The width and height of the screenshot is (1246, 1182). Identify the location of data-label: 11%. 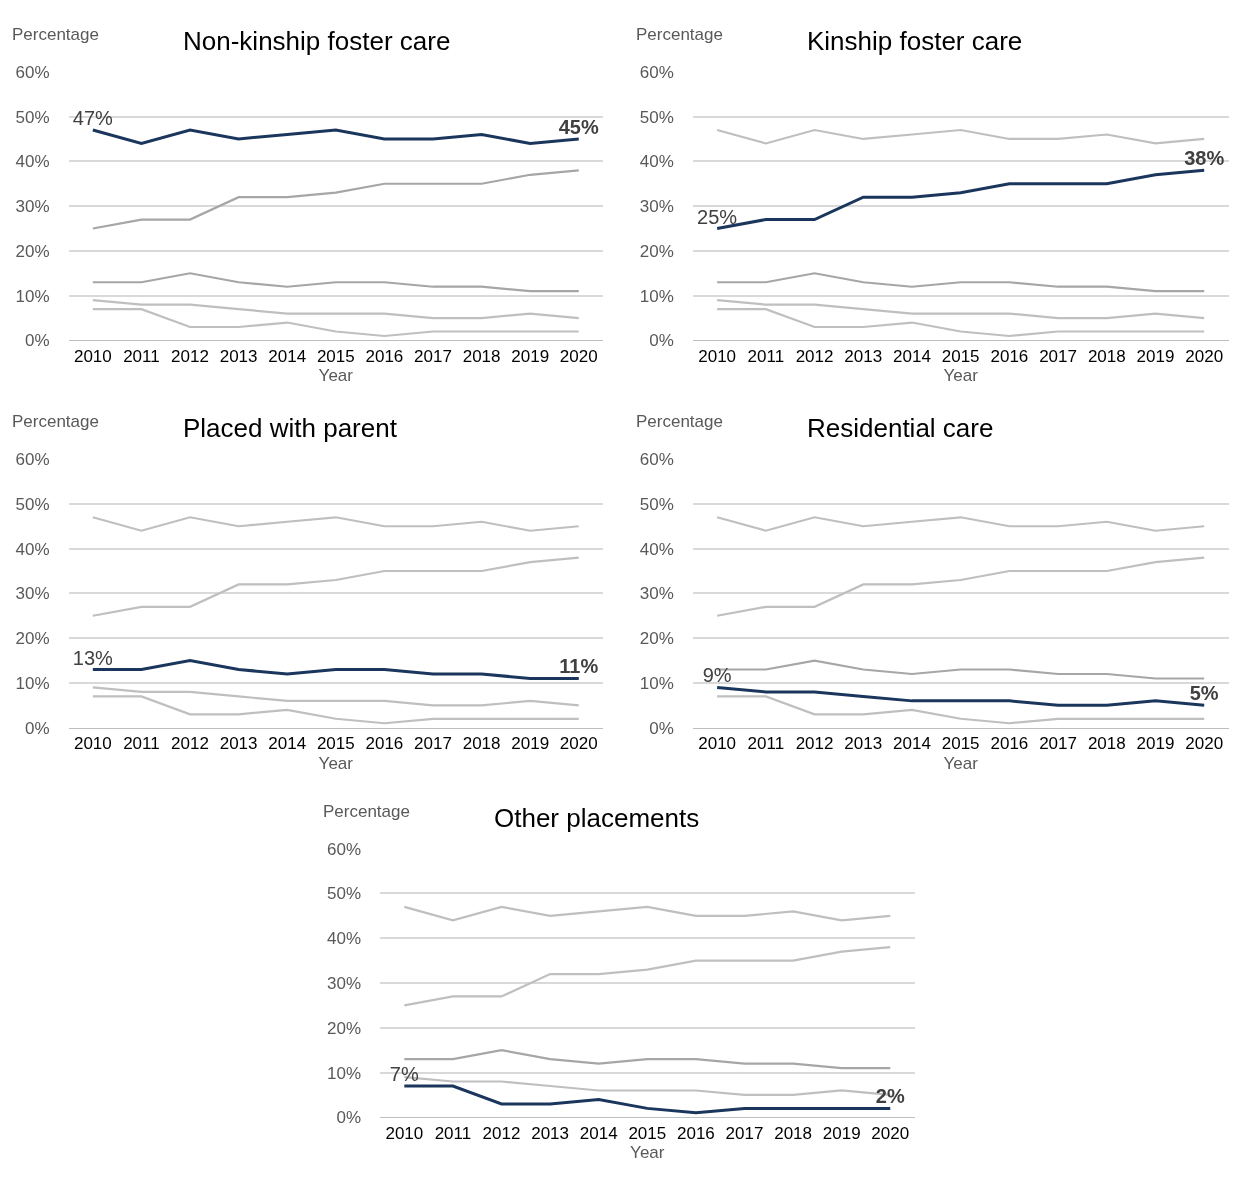
(579, 666).